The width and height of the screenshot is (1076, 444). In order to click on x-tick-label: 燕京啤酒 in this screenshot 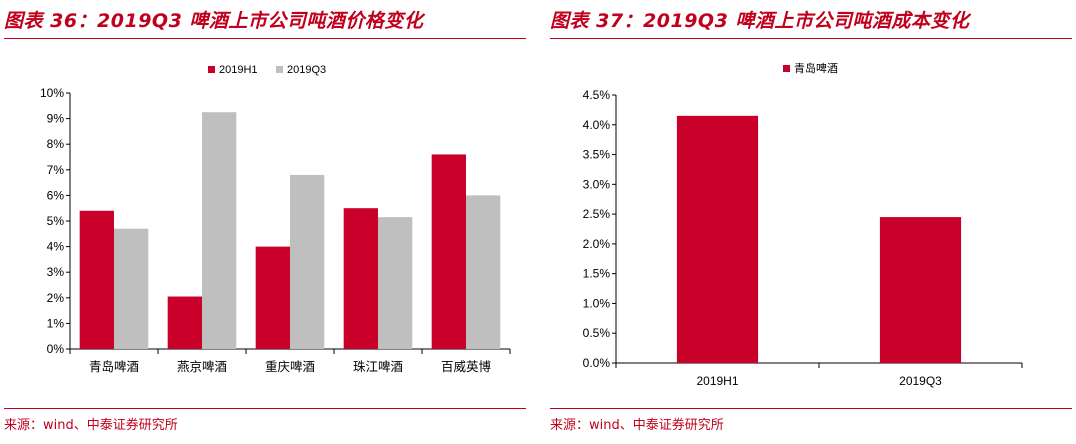, I will do `click(202, 366)`.